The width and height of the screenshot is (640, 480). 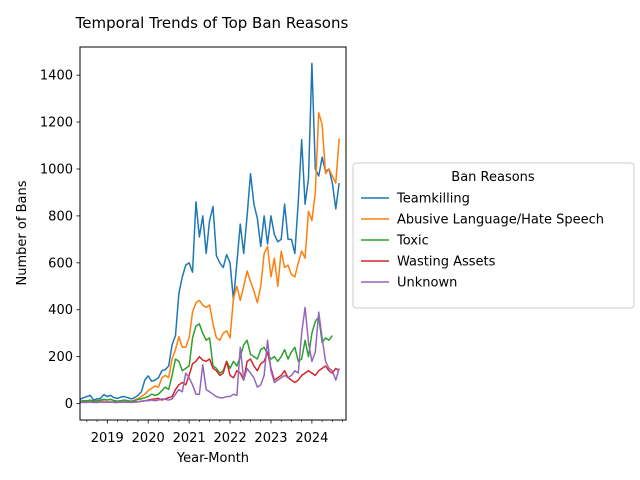 What do you see at coordinates (427, 283) in the screenshot?
I see `legend-label-4: Unknown` at bounding box center [427, 283].